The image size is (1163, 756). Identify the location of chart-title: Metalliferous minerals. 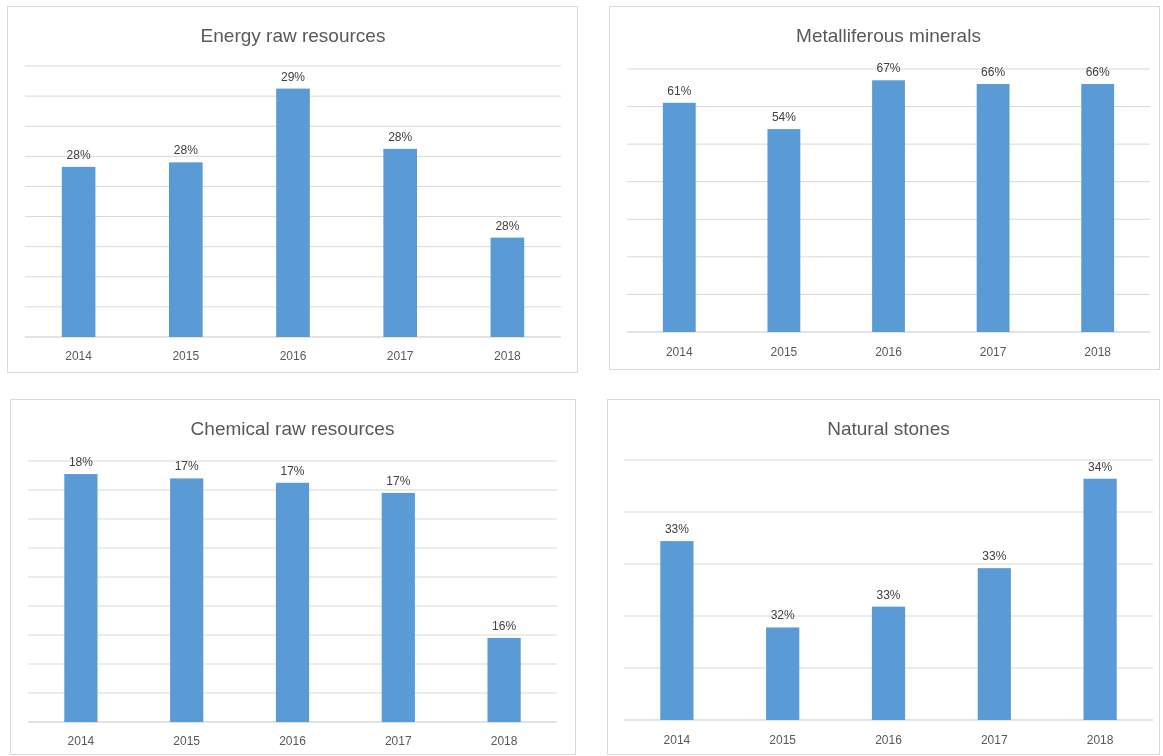
(888, 35).